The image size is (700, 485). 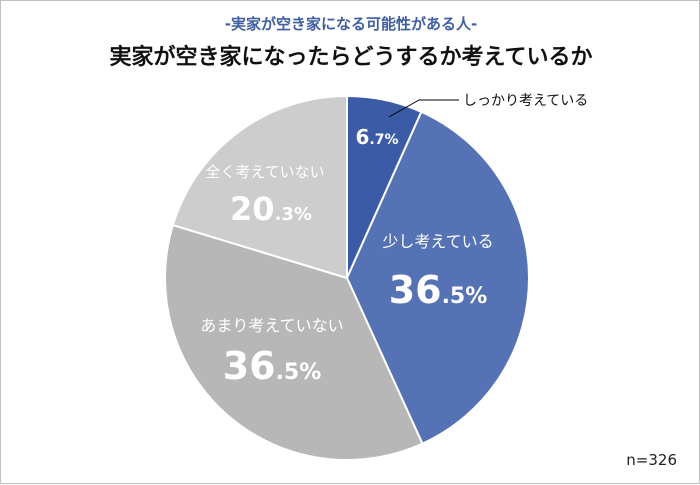 What do you see at coordinates (525, 101) in the screenshot?
I see `slice-name-1: しっかり考えている` at bounding box center [525, 101].